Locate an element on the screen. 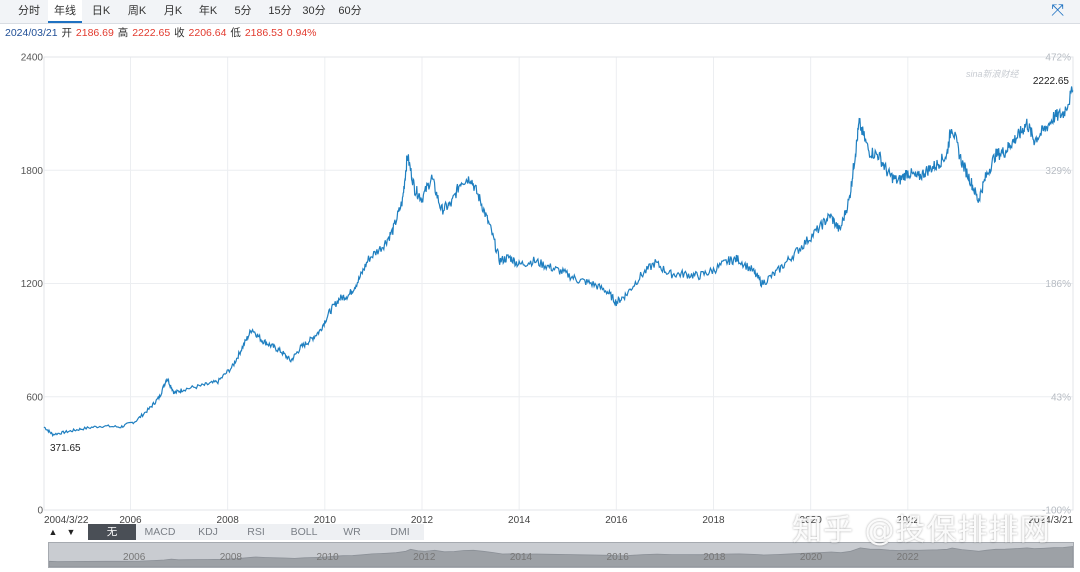 This screenshot has width=1080, height=572. indicator-dmi-button: DMI is located at coordinates (400, 532).